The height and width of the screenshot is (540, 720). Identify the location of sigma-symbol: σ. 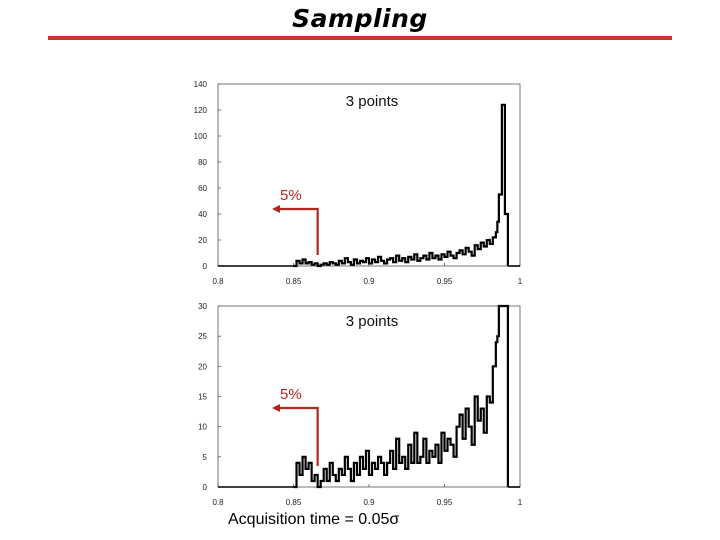
(394, 519).